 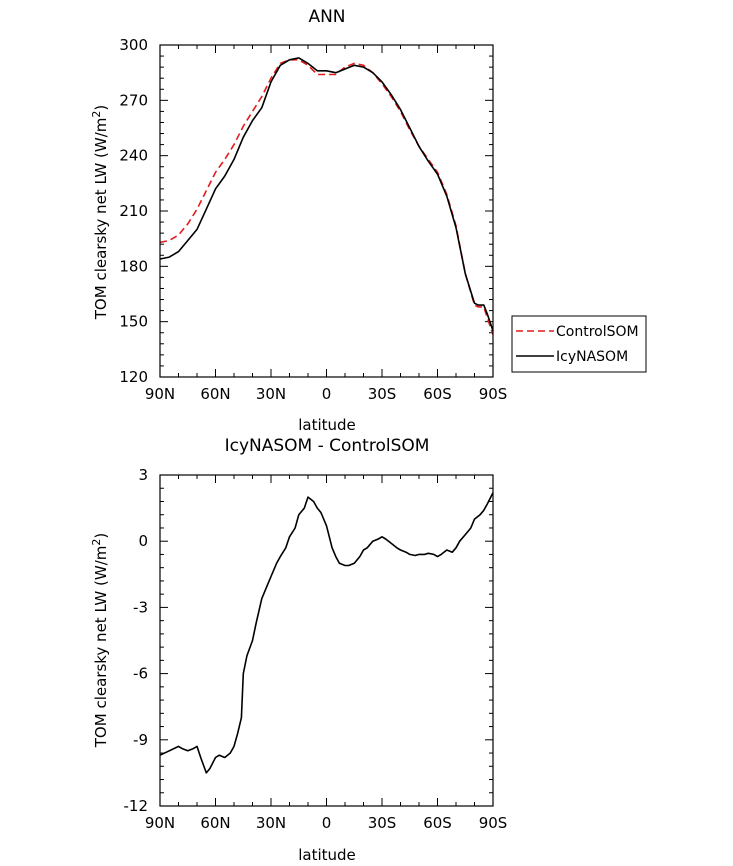 I want to click on y-tick-label: 300, so click(x=133, y=45).